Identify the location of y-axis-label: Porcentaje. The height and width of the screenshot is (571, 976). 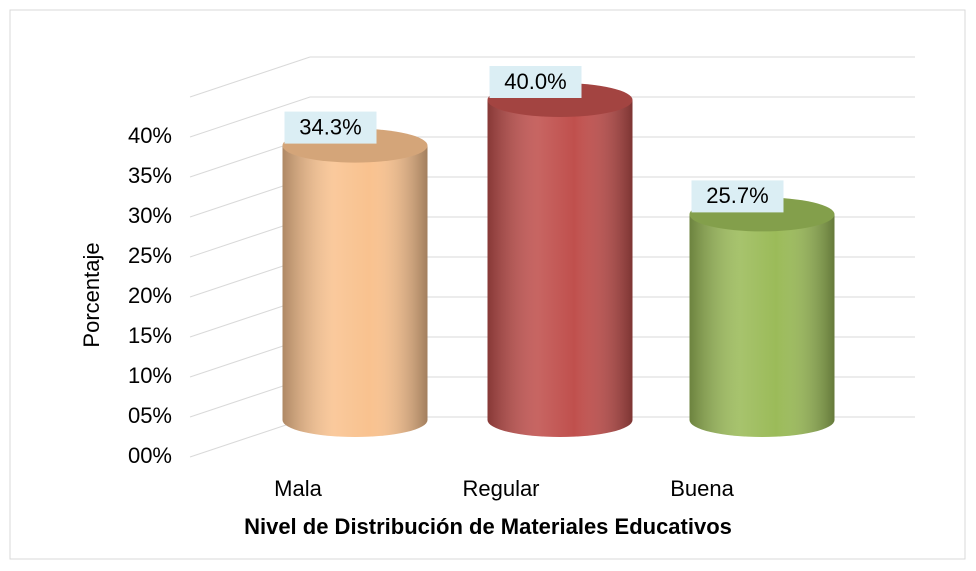
(91, 294).